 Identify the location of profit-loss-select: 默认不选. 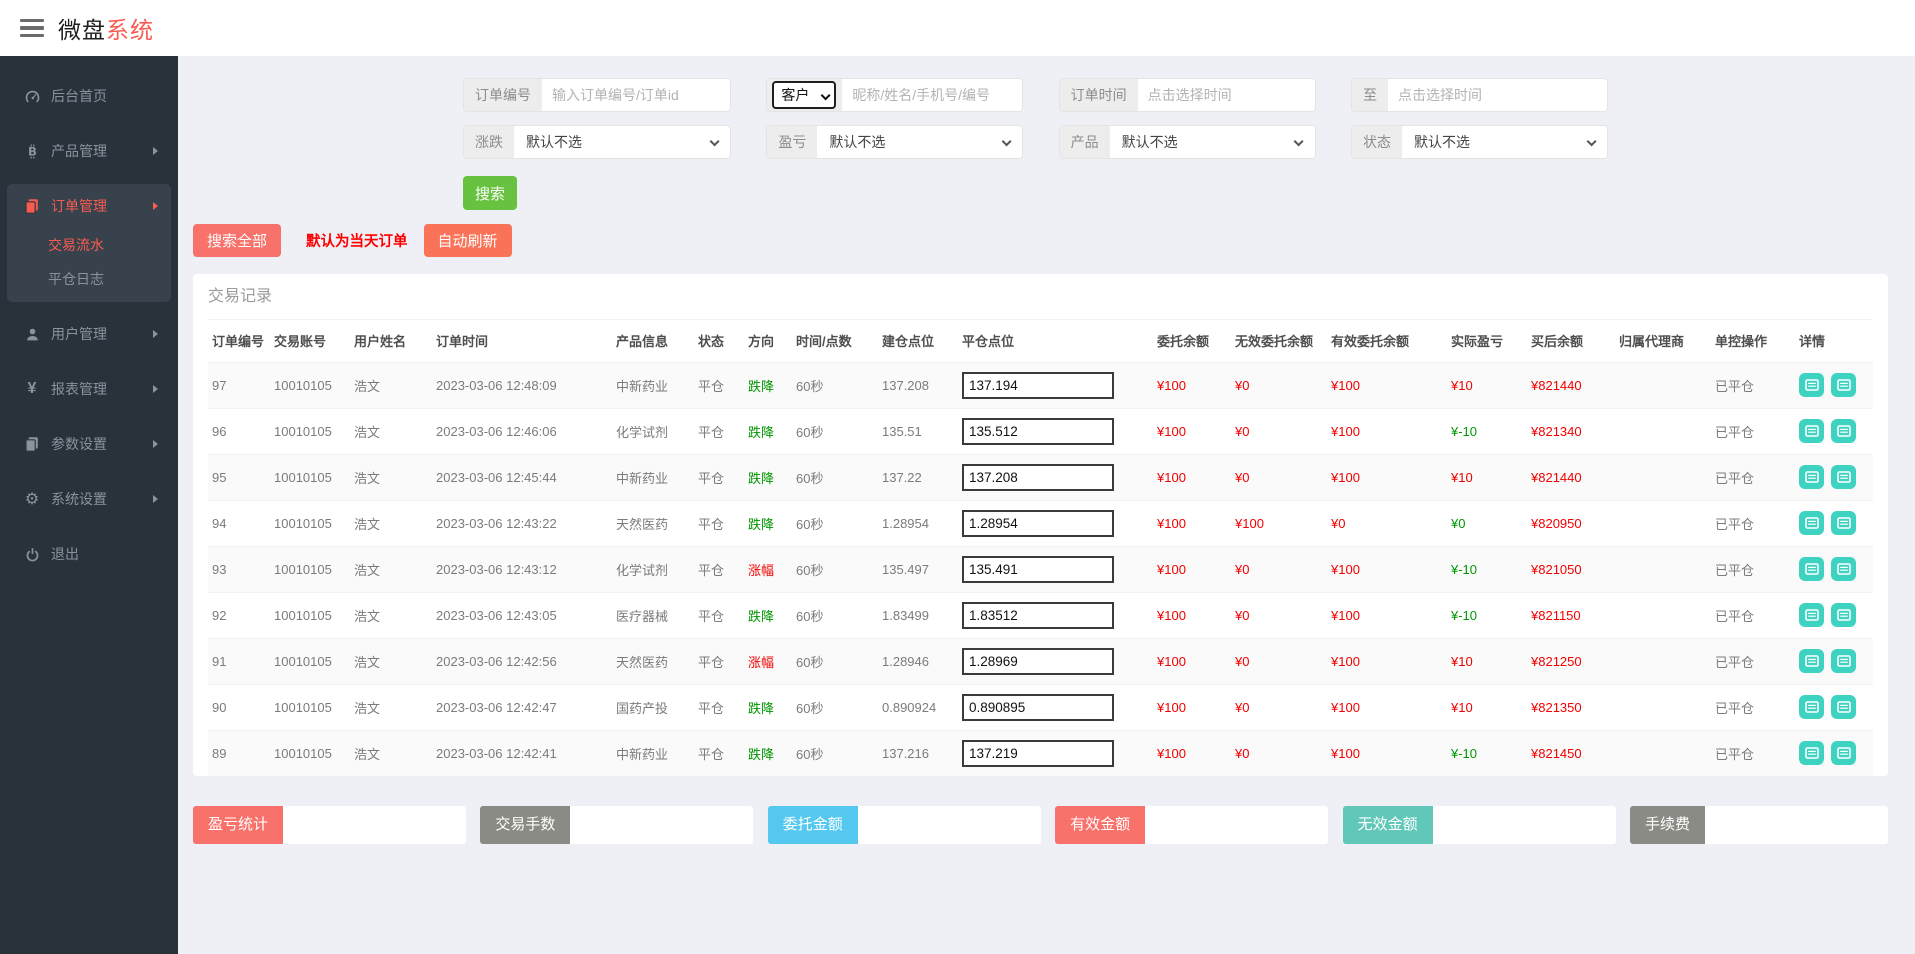
(920, 142).